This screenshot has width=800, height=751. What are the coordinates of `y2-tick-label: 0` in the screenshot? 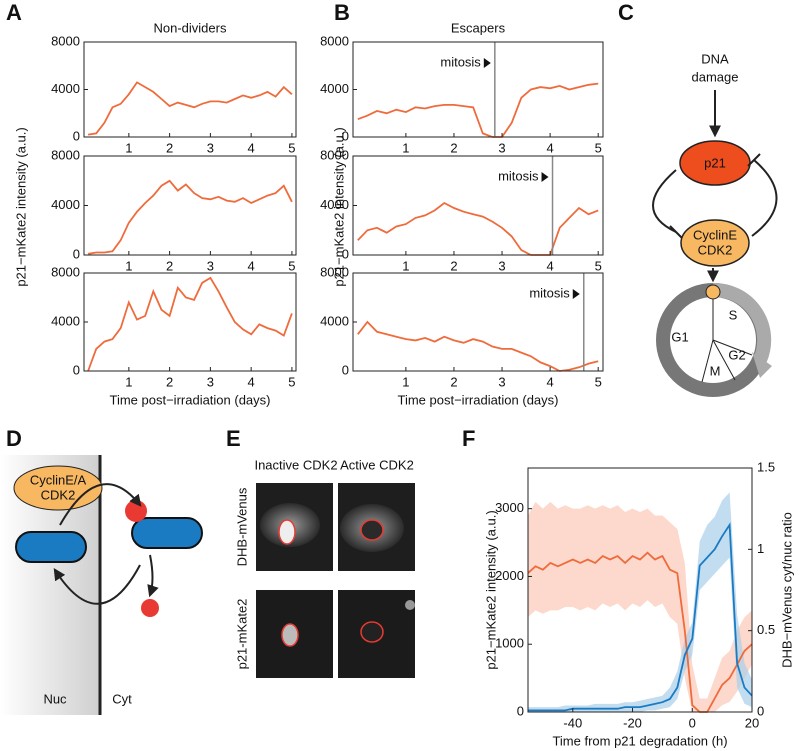 It's located at (760, 710).